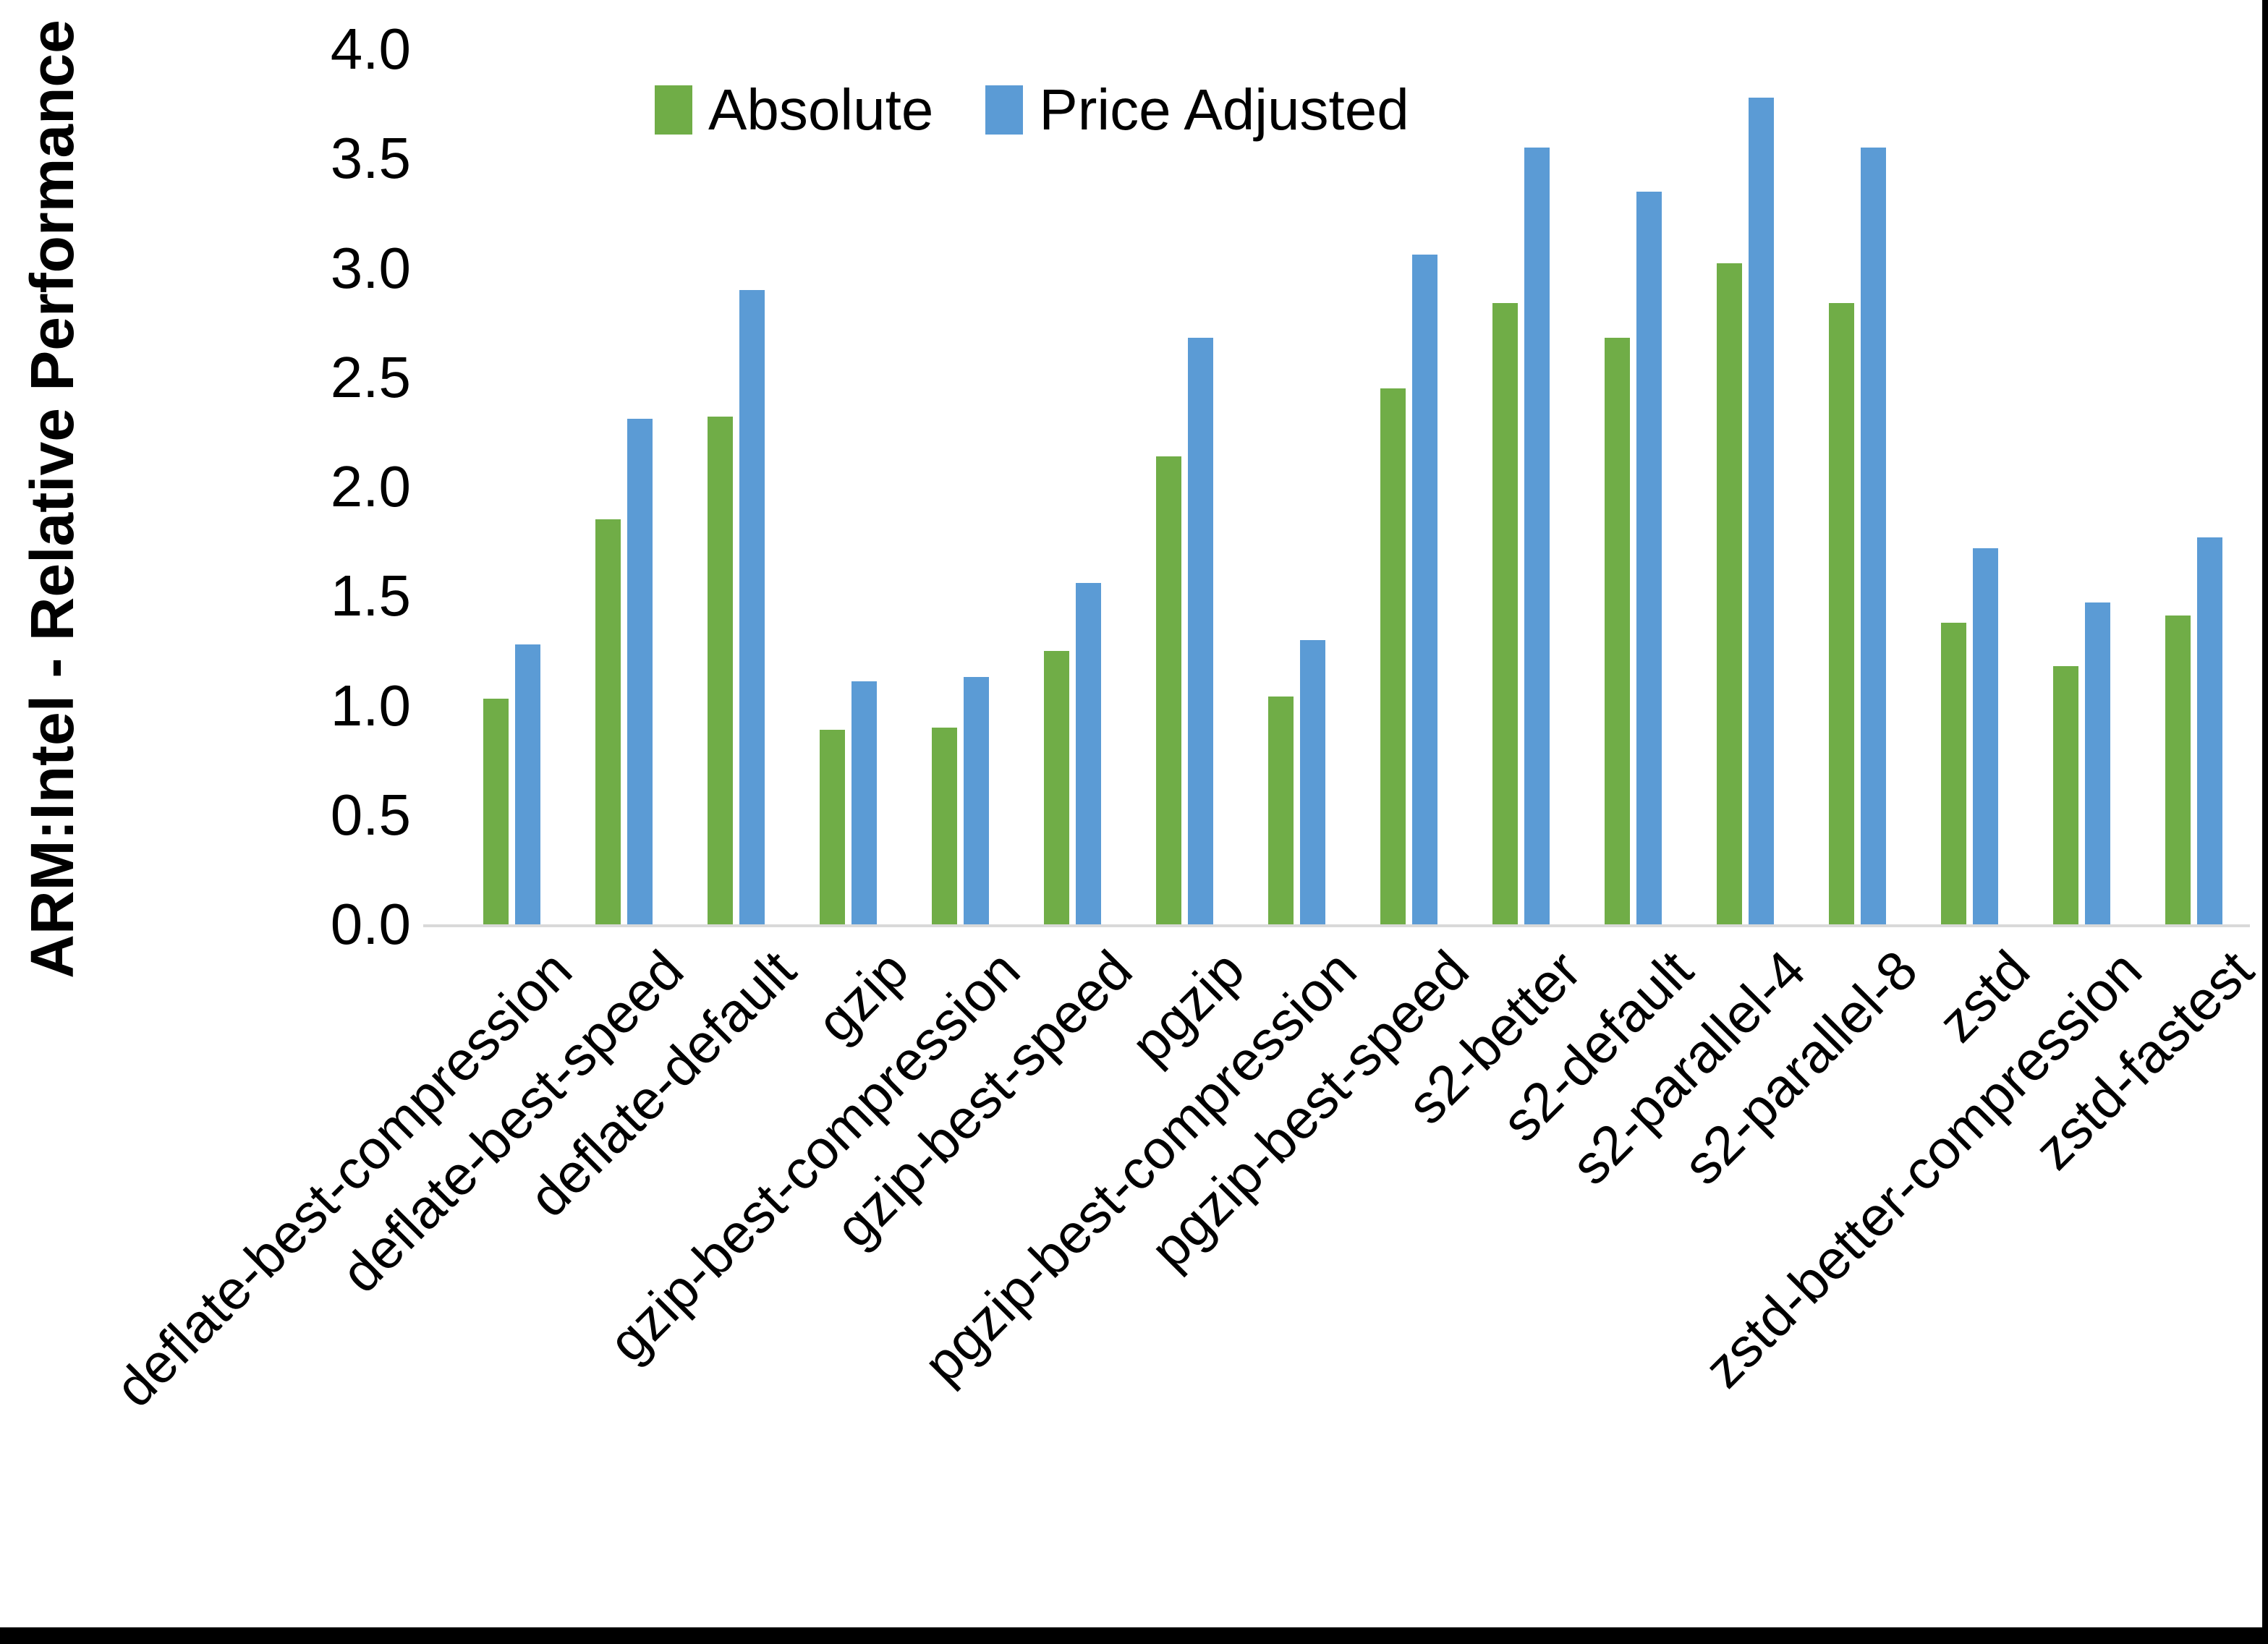 This screenshot has width=2268, height=1644. What do you see at coordinates (1224, 109) in the screenshot?
I see `legend-label-price-adjusted: Price Adjusted` at bounding box center [1224, 109].